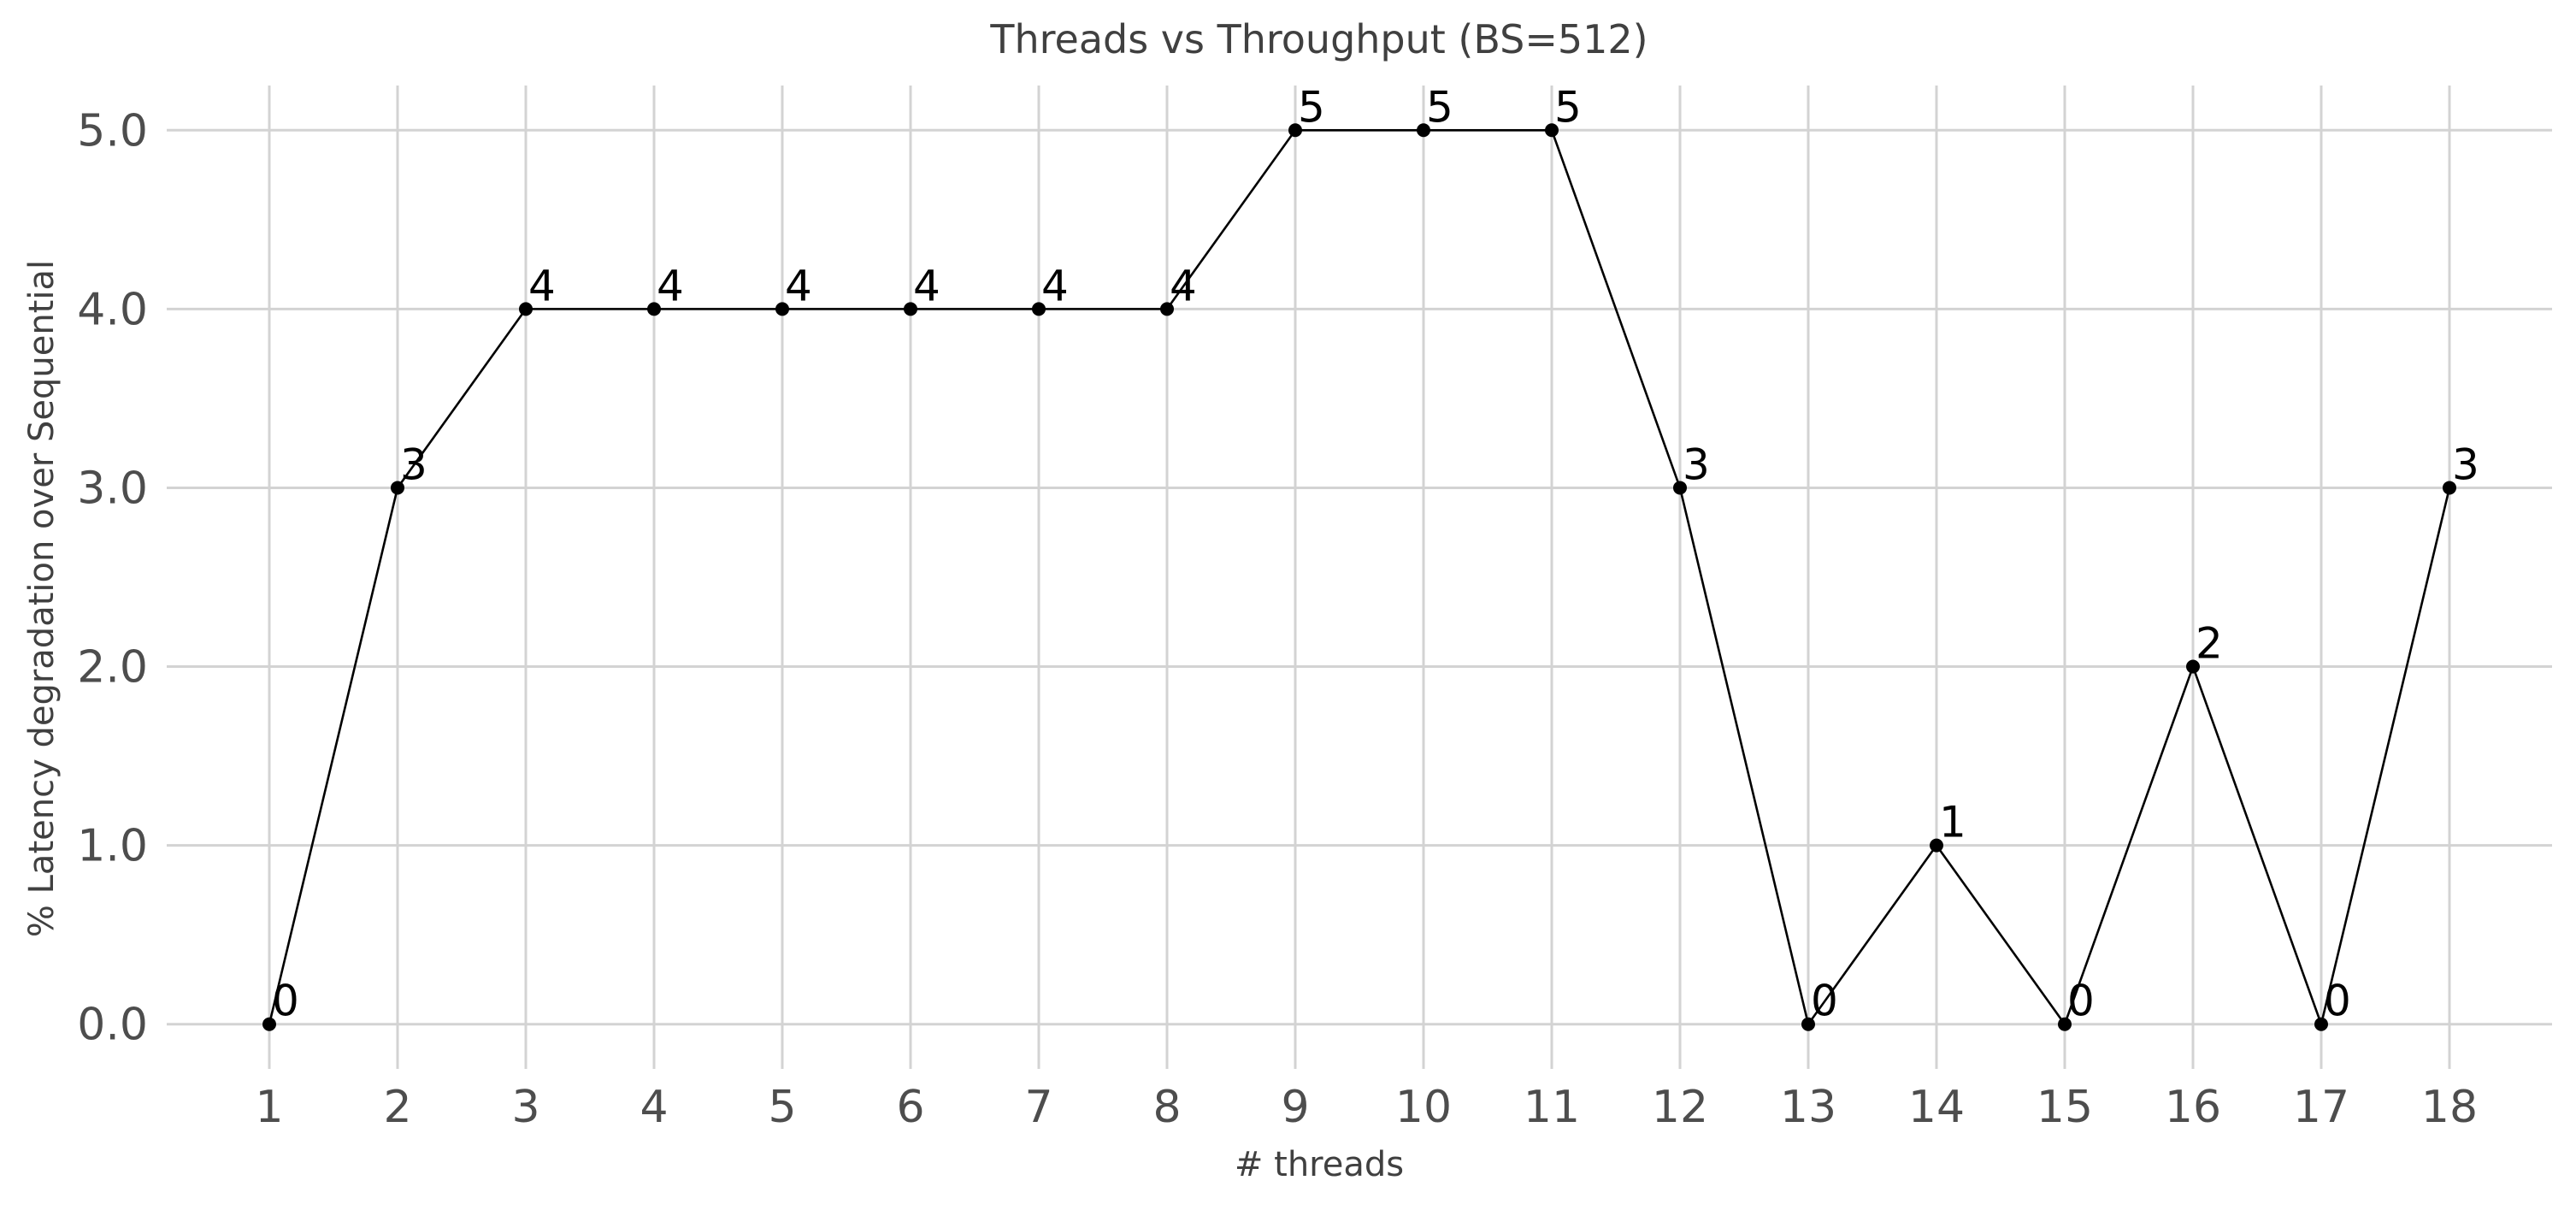 This screenshot has height=1210, width=2576. I want to click on chart-title: Threads vs Throughput (BS=512), so click(1319, 39).